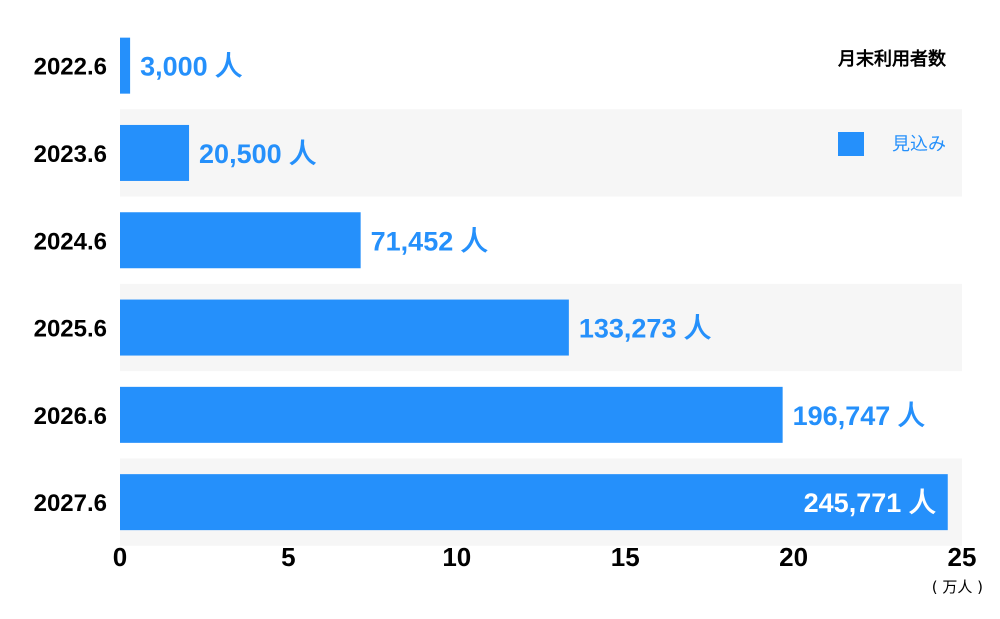 The height and width of the screenshot is (619, 1000). I want to click on data-label: 196,747 人, so click(859, 416).